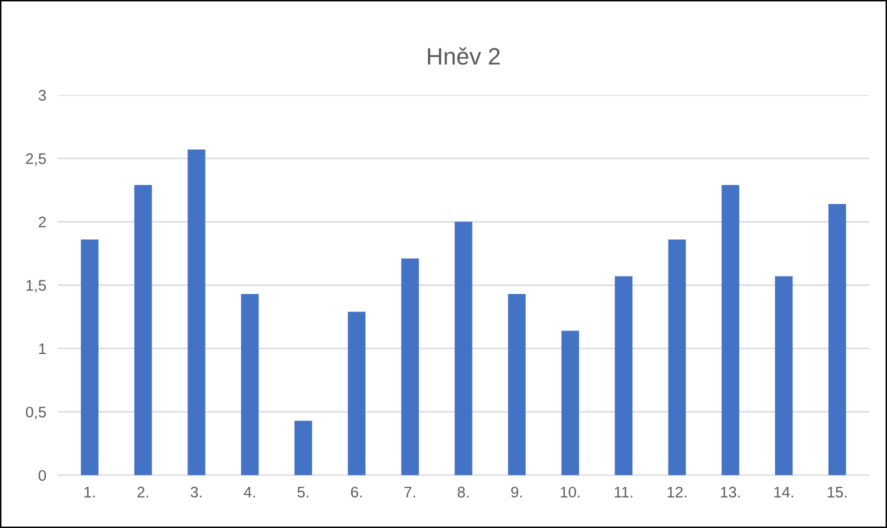  I want to click on y-tick-label: 1, so click(42, 349).